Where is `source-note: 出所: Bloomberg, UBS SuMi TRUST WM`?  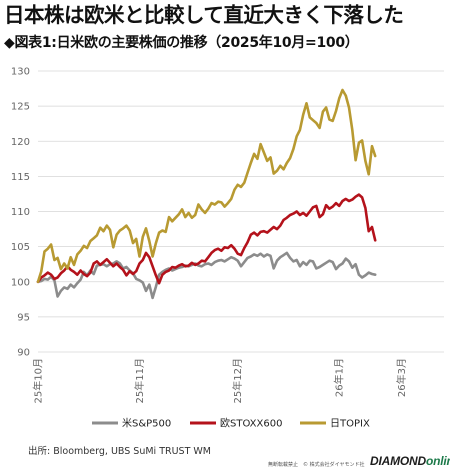 source-note: 出所: Bloomberg, UBS SuMi TRUST WM is located at coordinates (120, 451).